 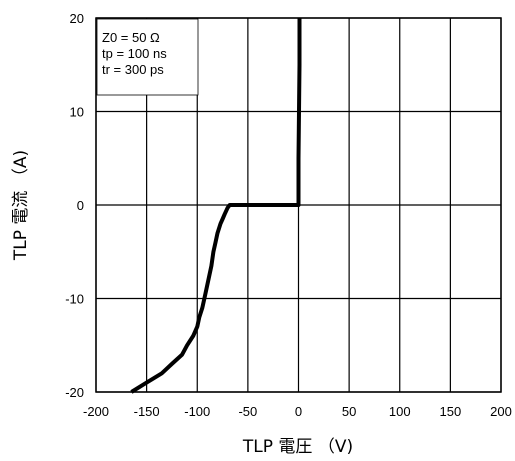 I want to click on x-tick-label: -50, so click(x=247, y=411).